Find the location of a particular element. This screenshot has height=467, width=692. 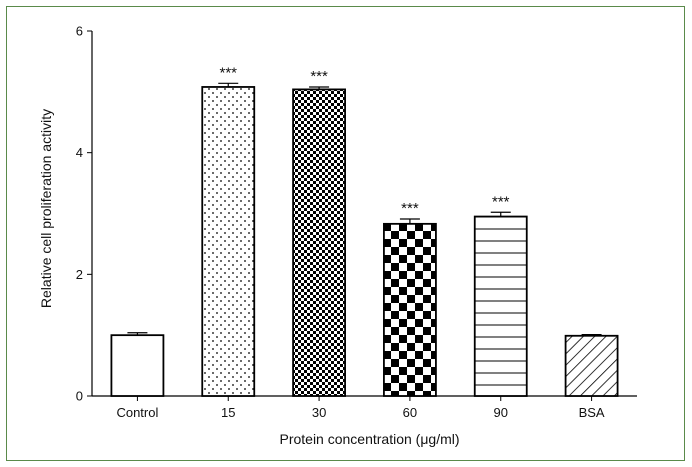

x-tick-label: 30 is located at coordinates (319, 412).